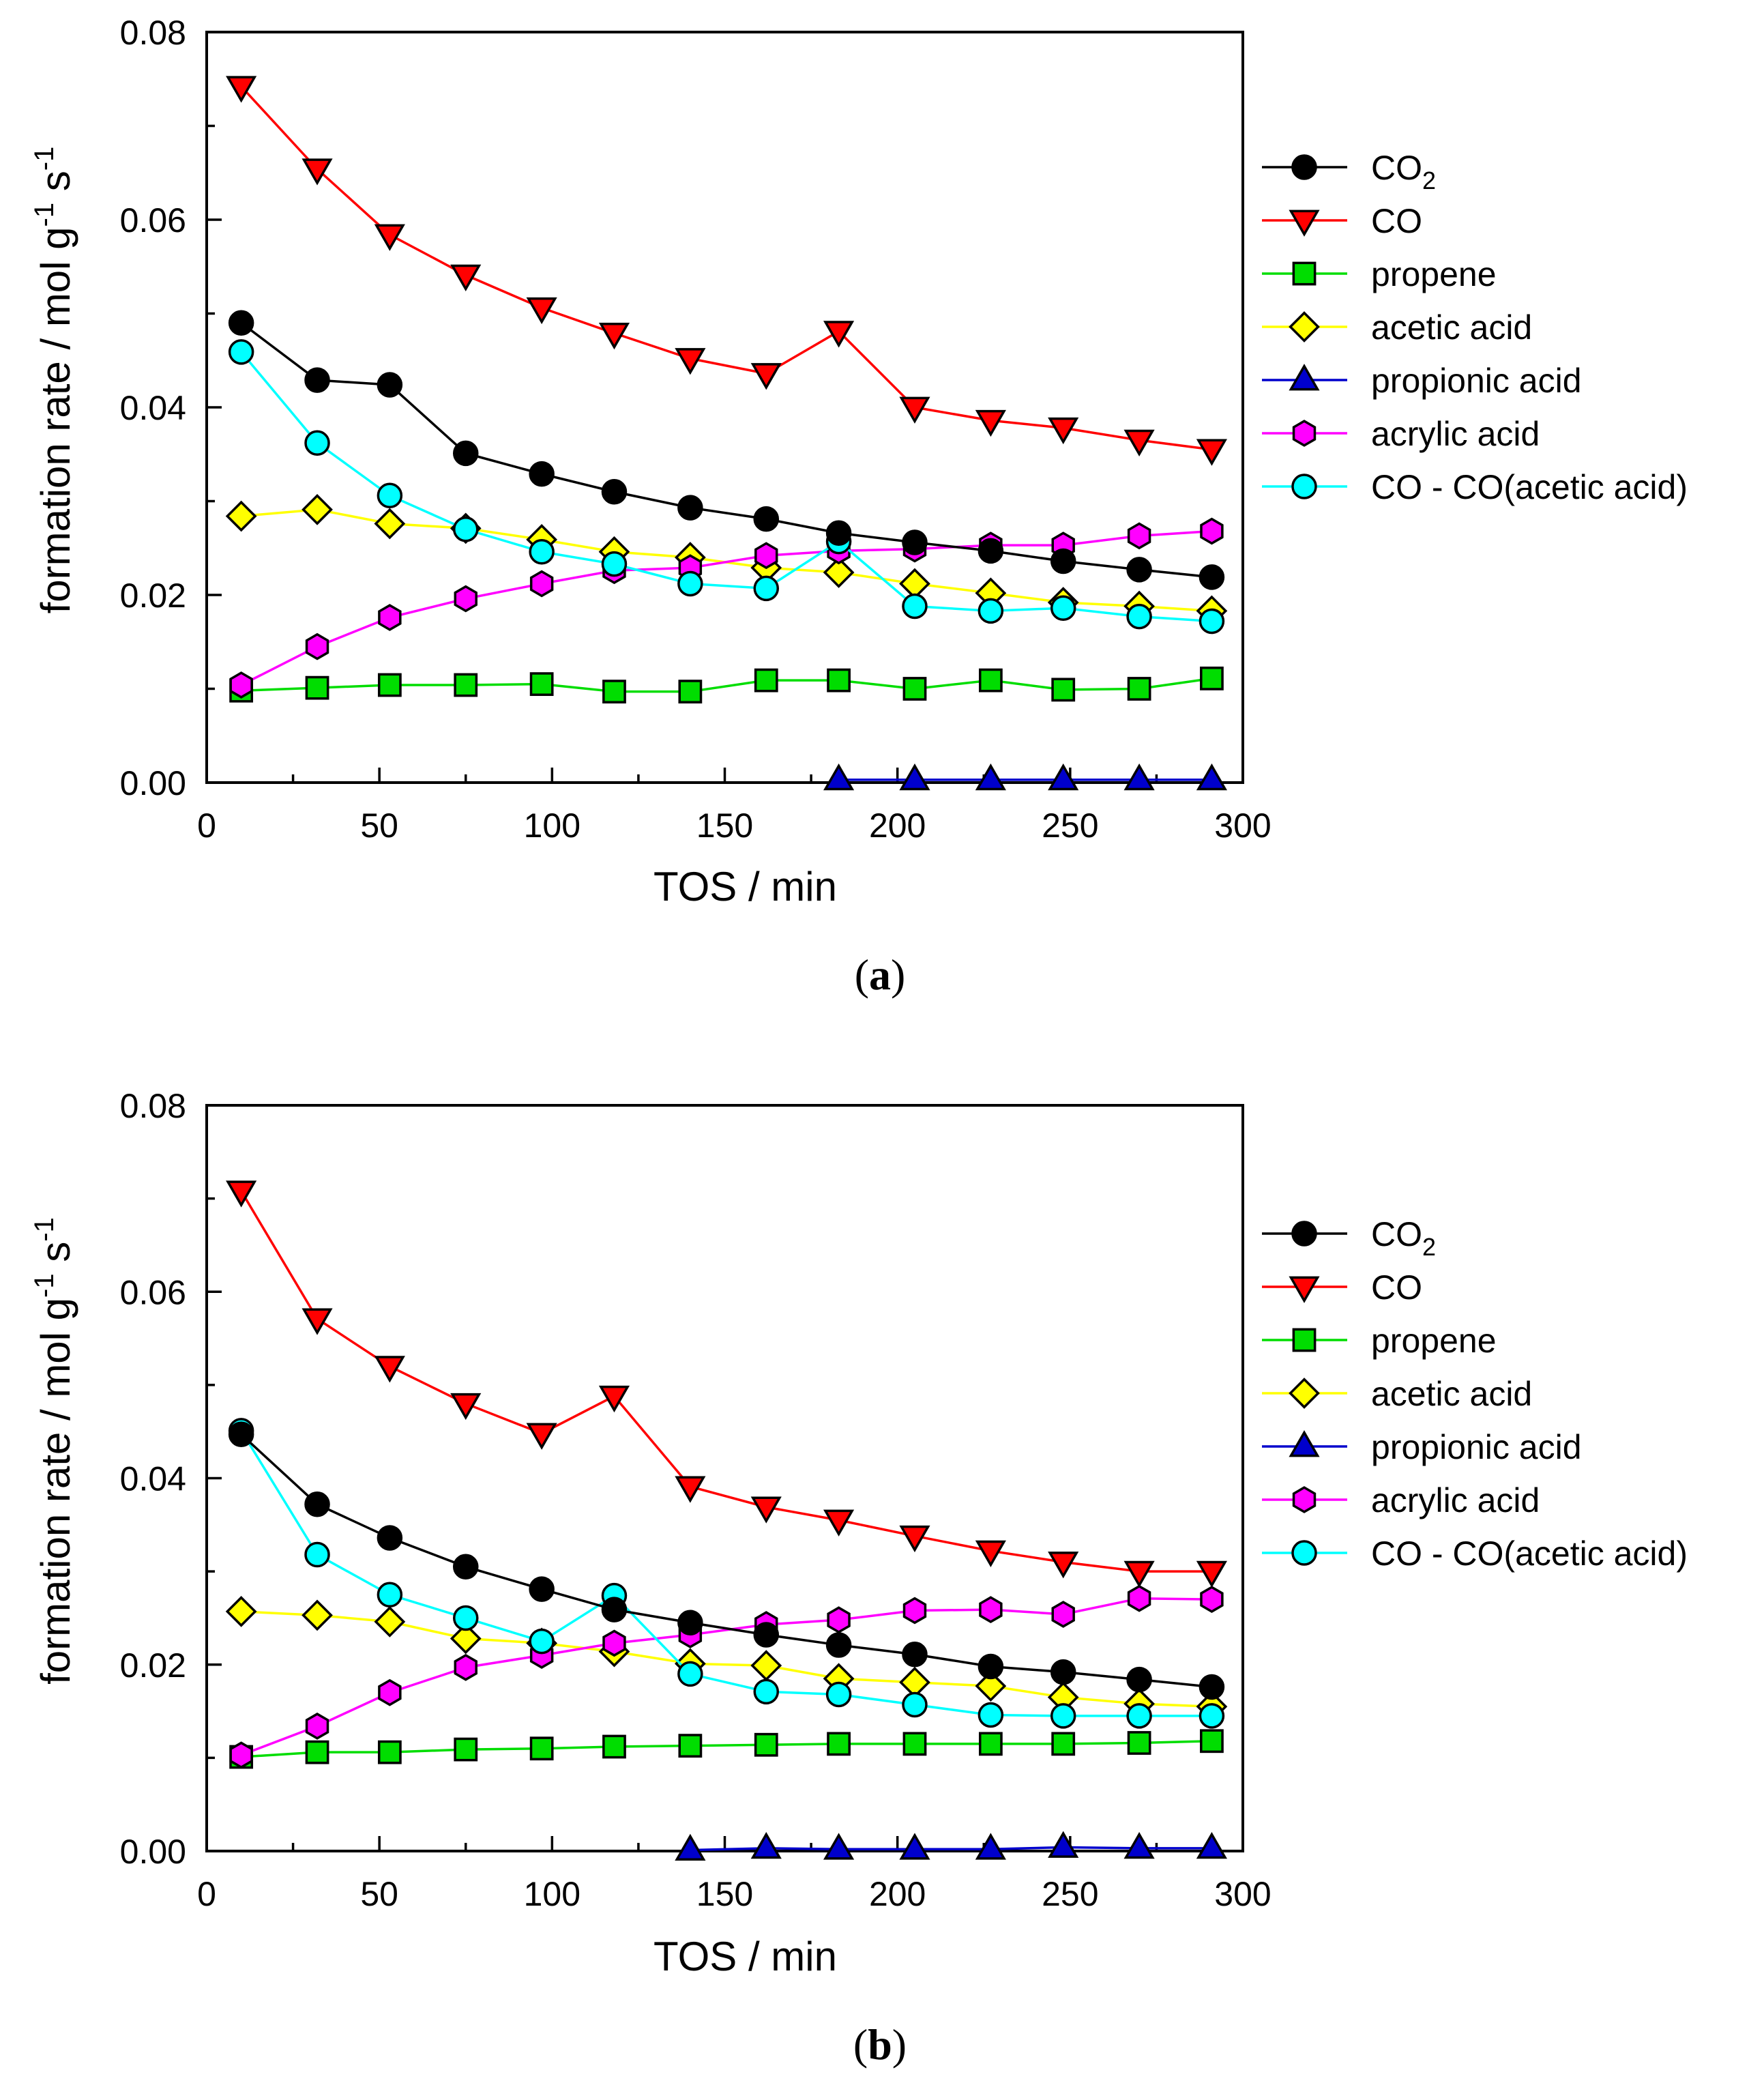  What do you see at coordinates (1242, 825) in the screenshot?
I see `panel-a-x-tick-label: 300` at bounding box center [1242, 825].